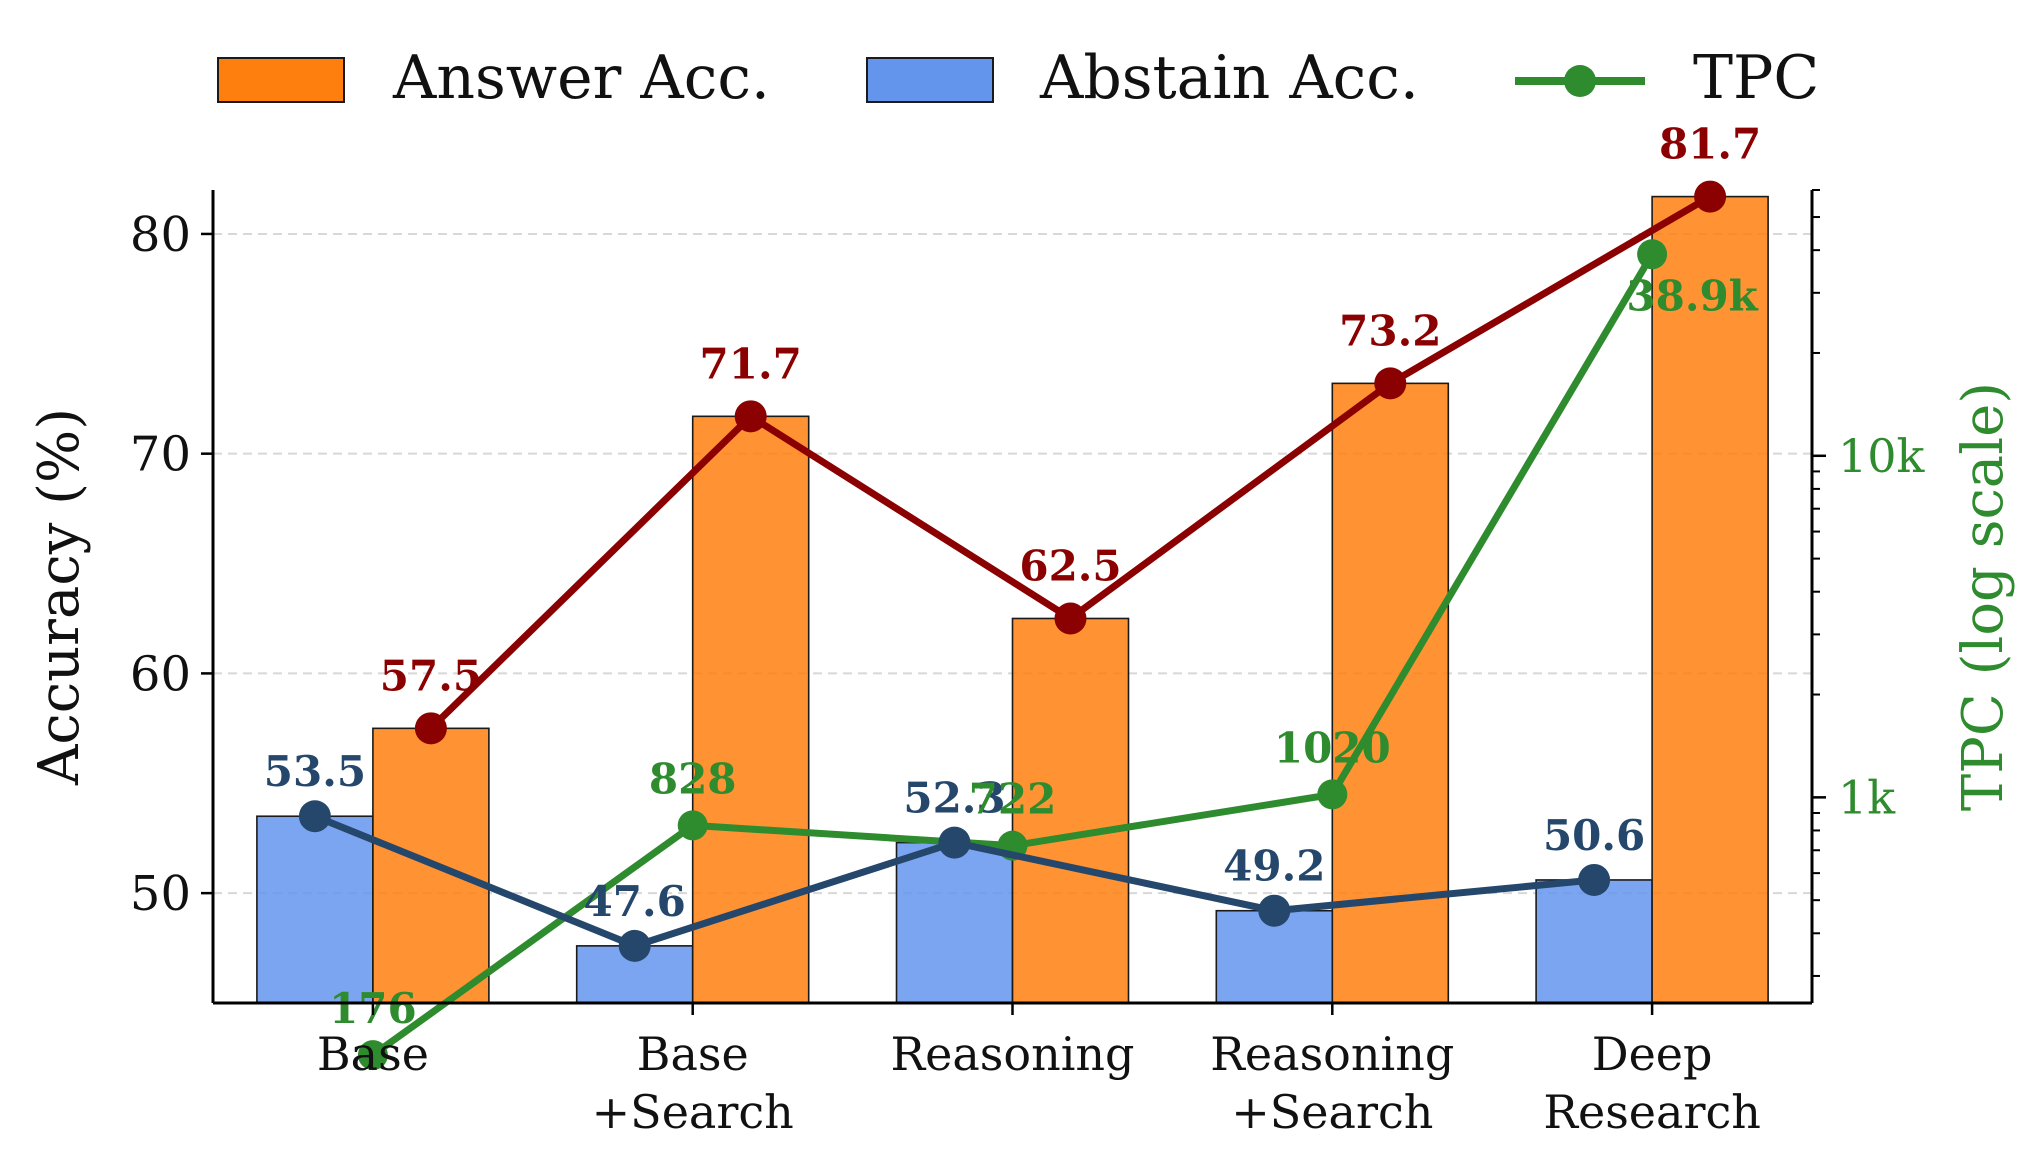 The width and height of the screenshot is (2034, 1162). Describe the element at coordinates (693, 778) in the screenshot. I see `tpc-data-label: 828` at that location.